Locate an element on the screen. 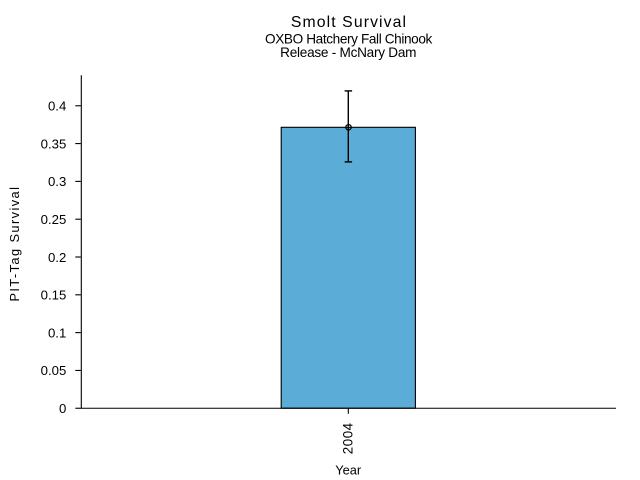 This screenshot has width=640, height=480. svg-text: PIT-Tag Survival is located at coordinates (14, 244).